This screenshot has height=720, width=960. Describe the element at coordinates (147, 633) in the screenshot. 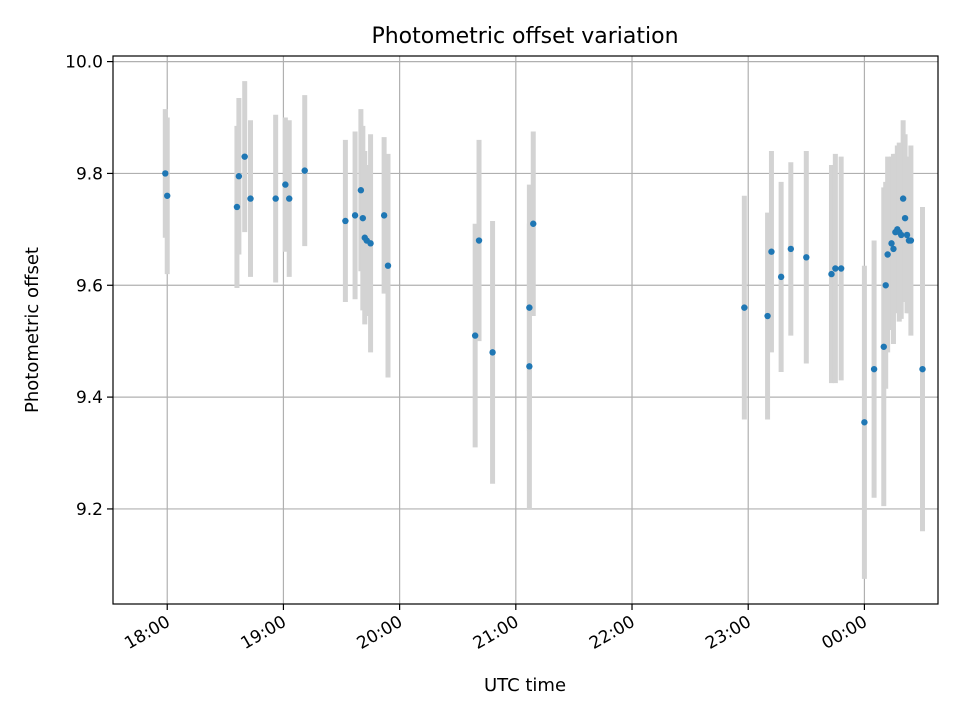

I see `x-tick-label: 18:00` at that location.